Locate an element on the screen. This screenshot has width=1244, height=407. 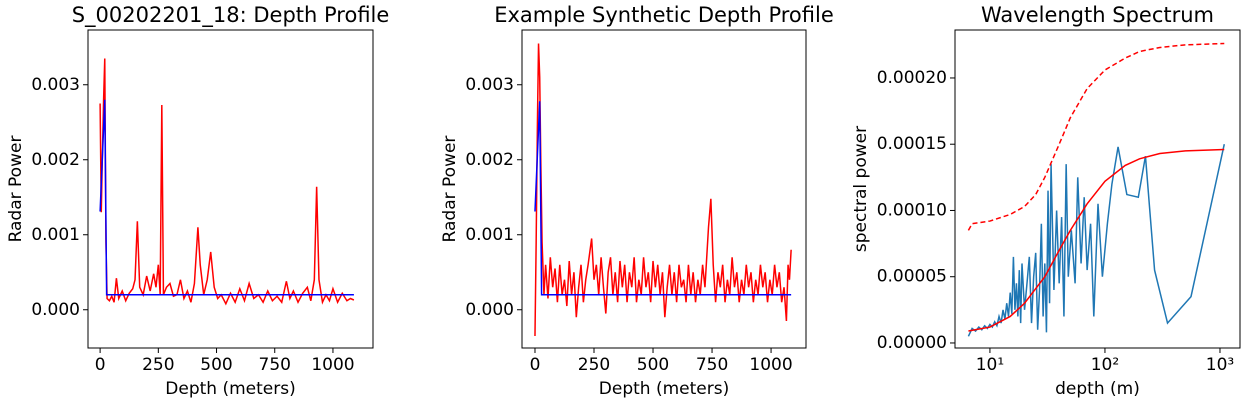
x-tick-label: 10¹ is located at coordinates (990, 365).